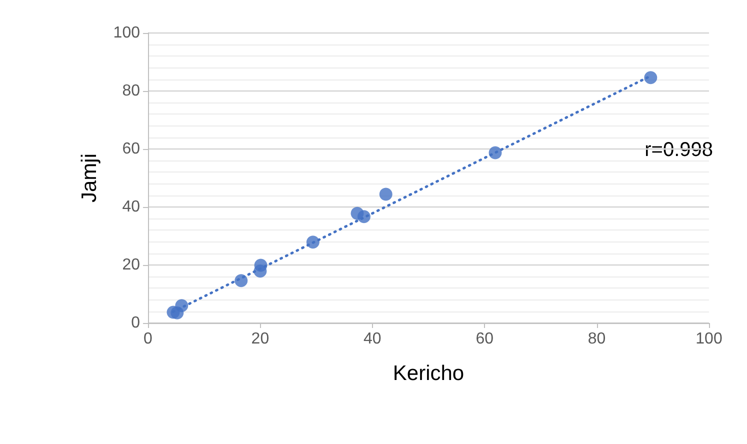  What do you see at coordinates (135, 323) in the screenshot?
I see `y-tick-label: 0` at bounding box center [135, 323].